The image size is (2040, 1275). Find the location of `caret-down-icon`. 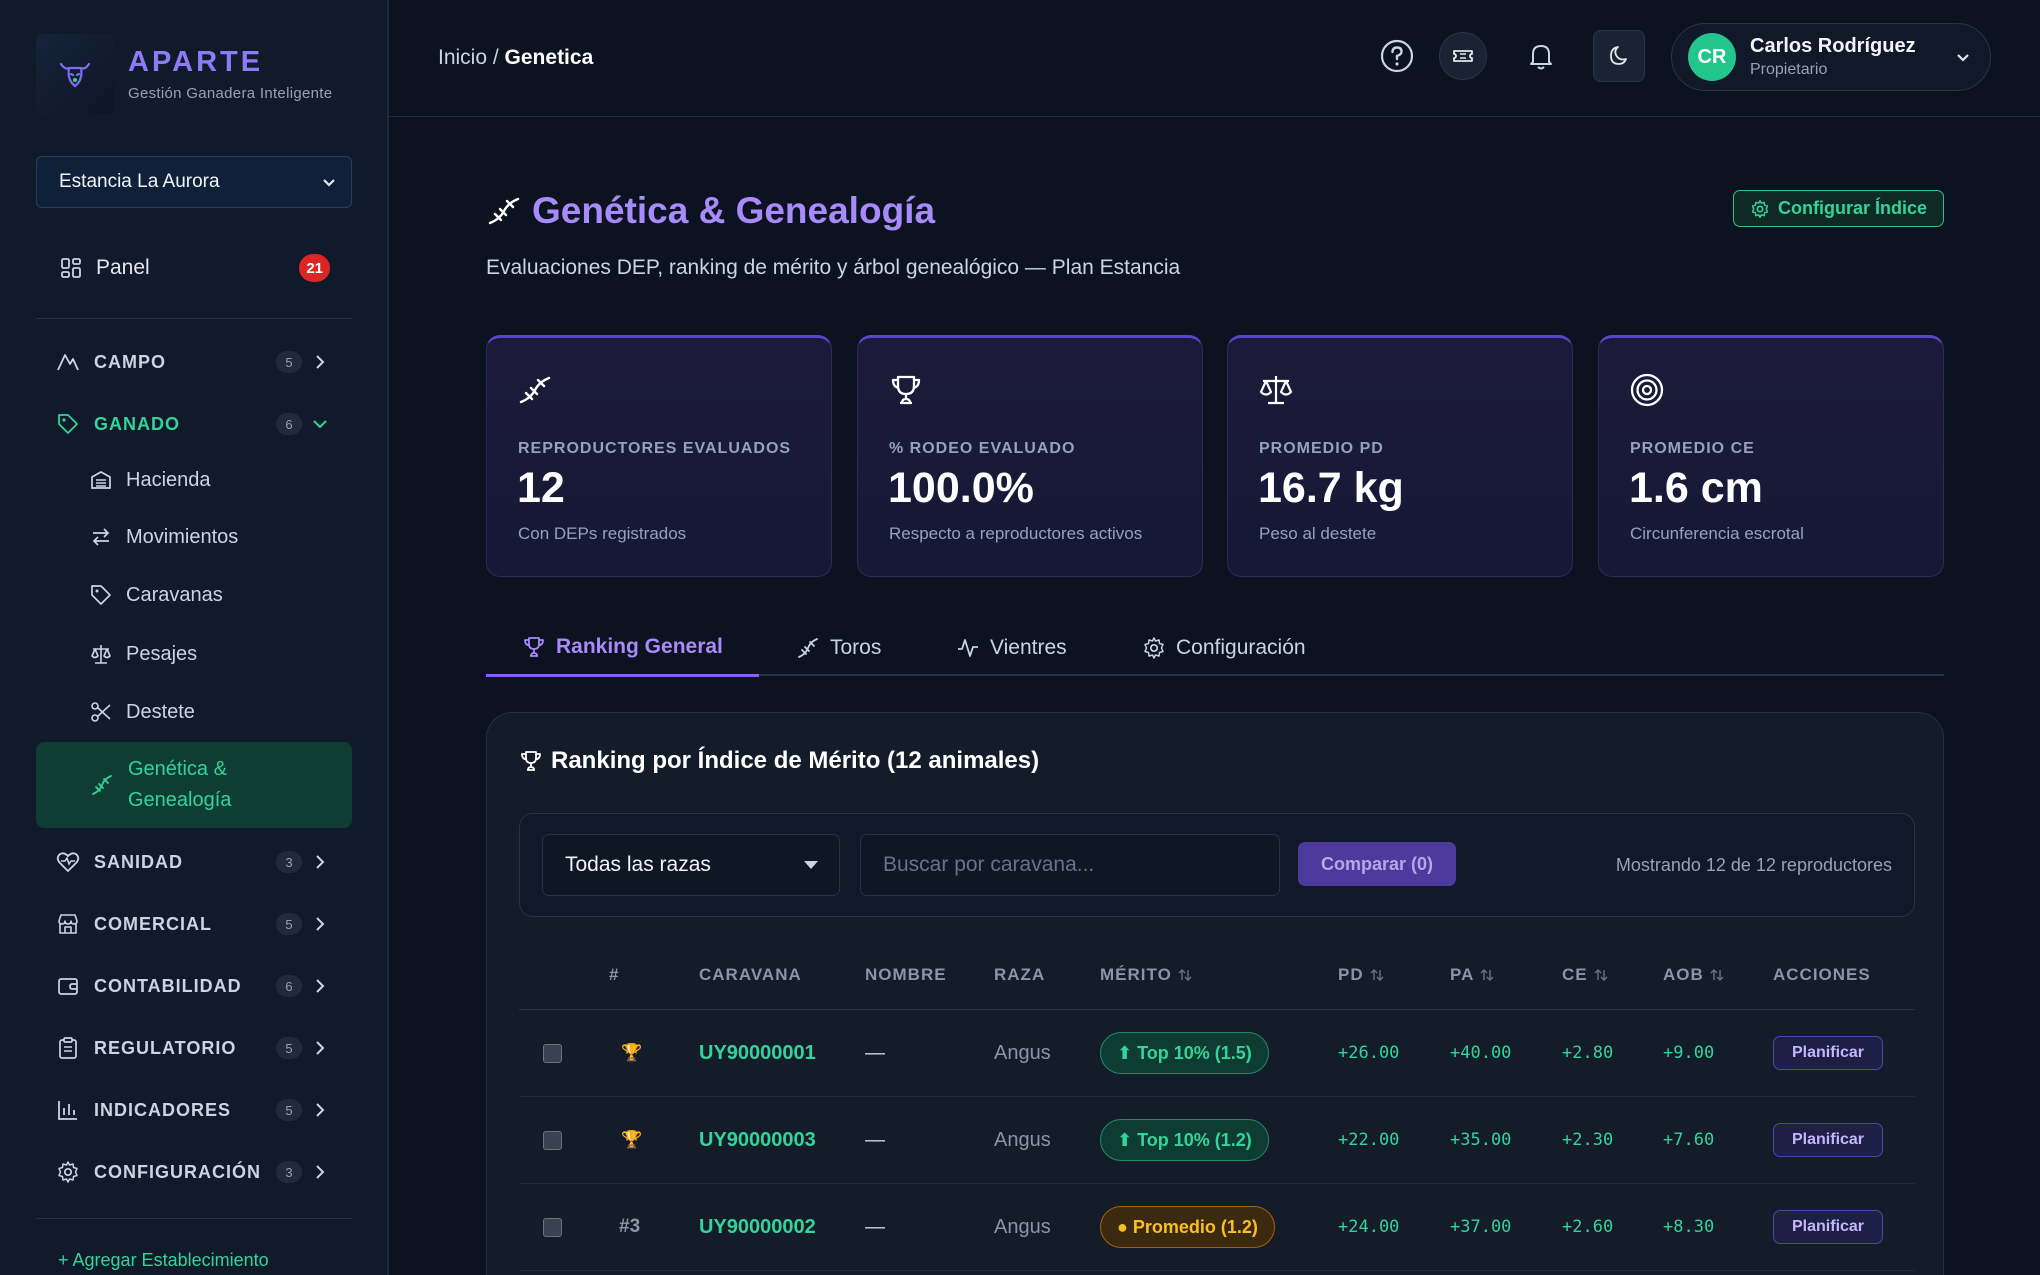

caret-down-icon is located at coordinates (811, 865).